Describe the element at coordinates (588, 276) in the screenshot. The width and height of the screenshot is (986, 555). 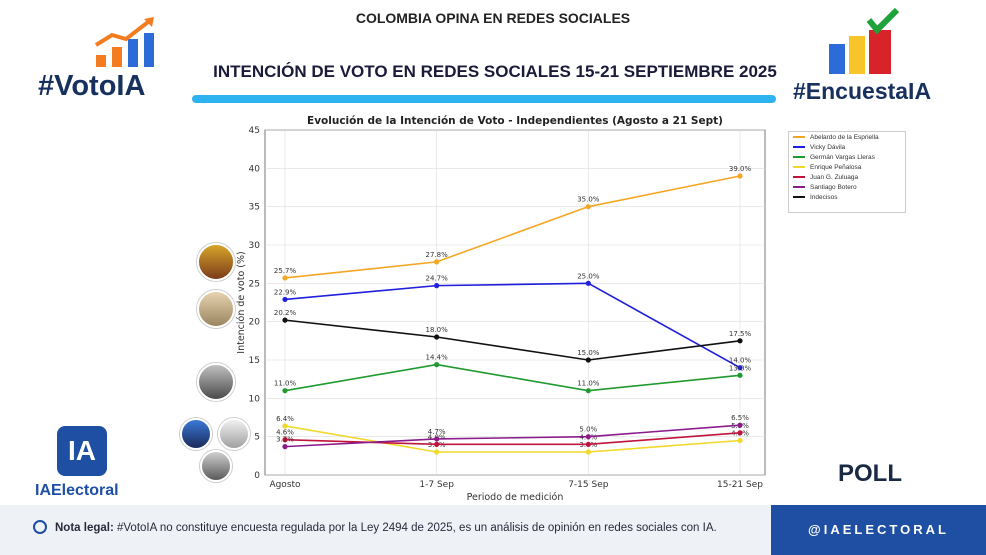
I see `data-label: 25.0%` at that location.